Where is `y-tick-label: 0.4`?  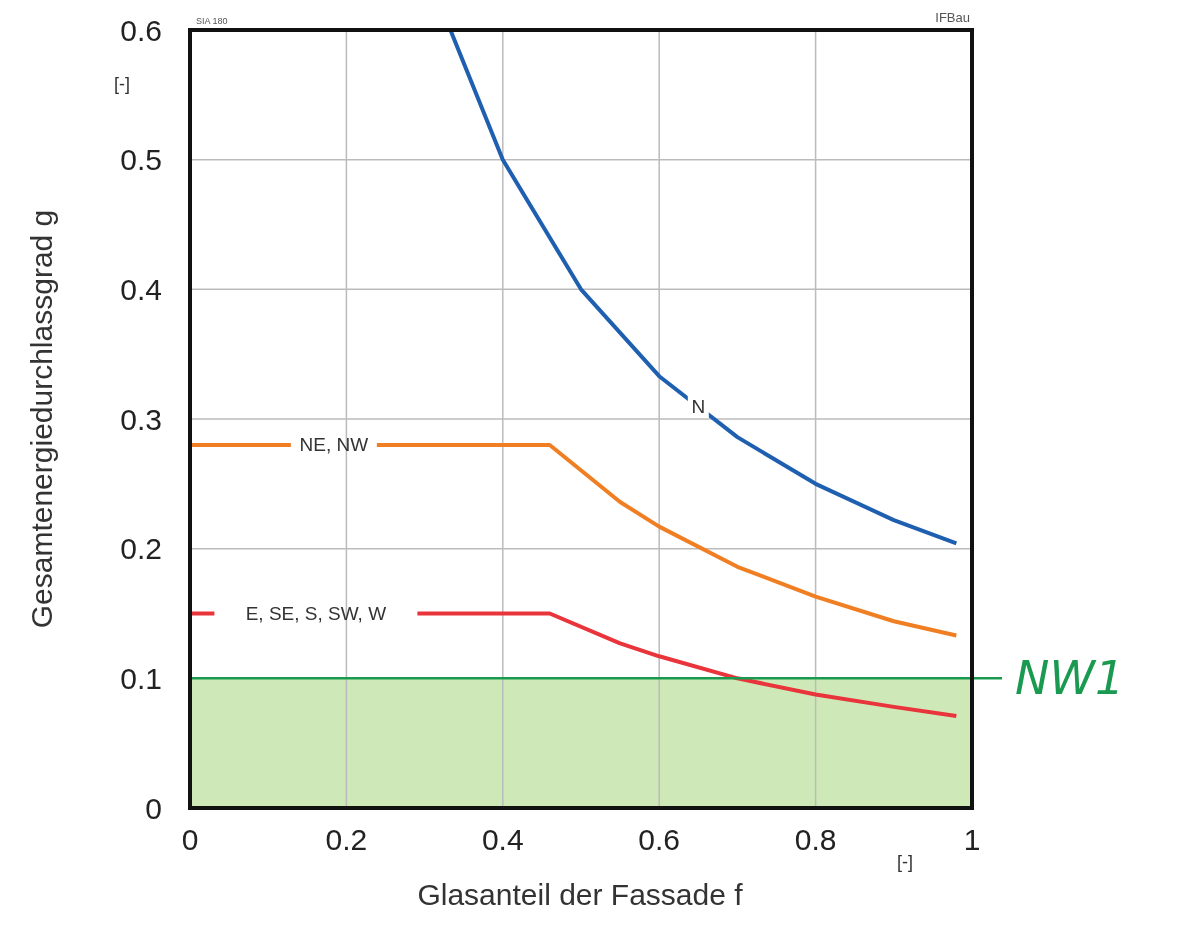
y-tick-label: 0.4 is located at coordinates (141, 289).